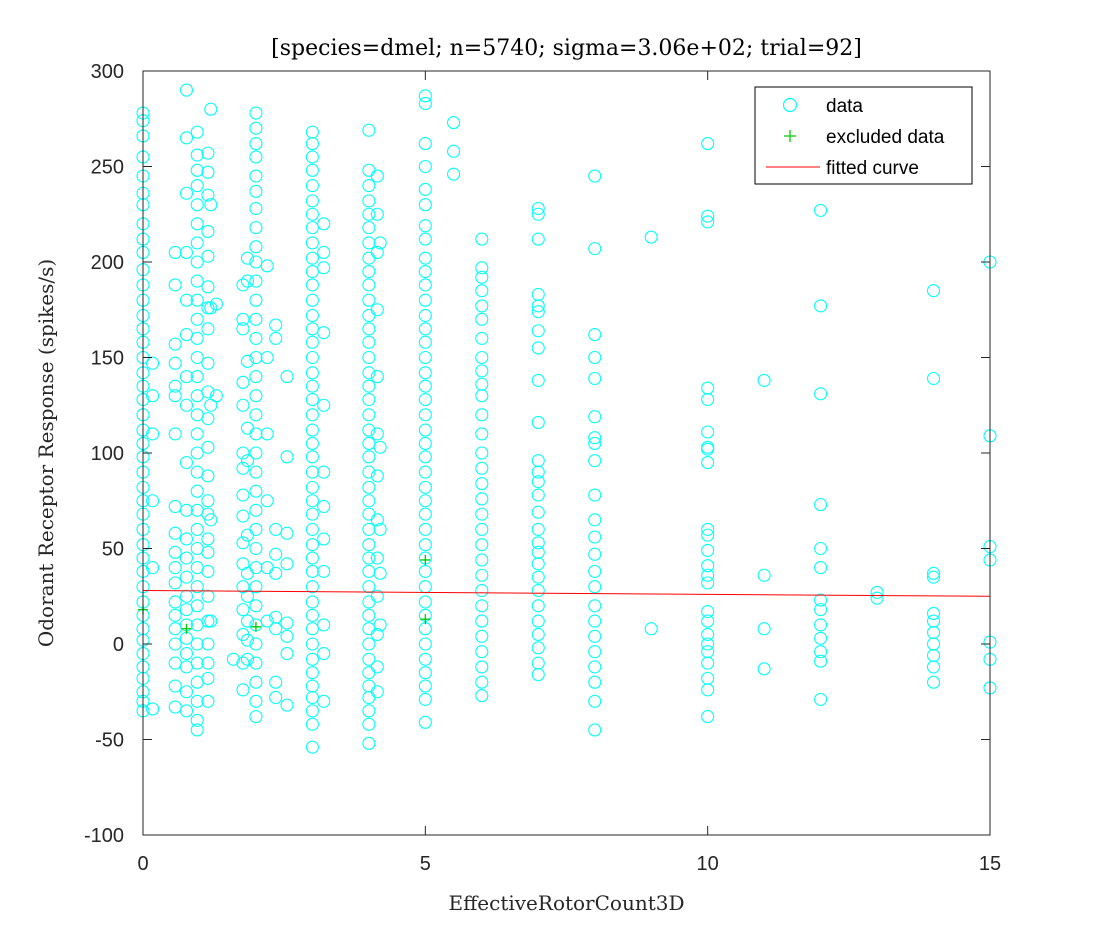  I want to click on legend-label-fitted-curve: fitted curve, so click(872, 168).